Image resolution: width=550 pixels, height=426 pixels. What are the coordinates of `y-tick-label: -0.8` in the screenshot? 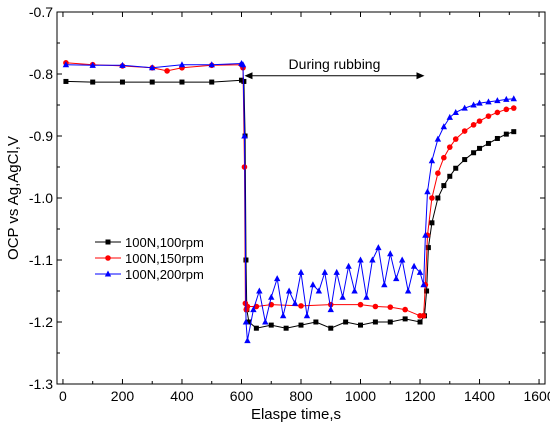 It's located at (41, 74).